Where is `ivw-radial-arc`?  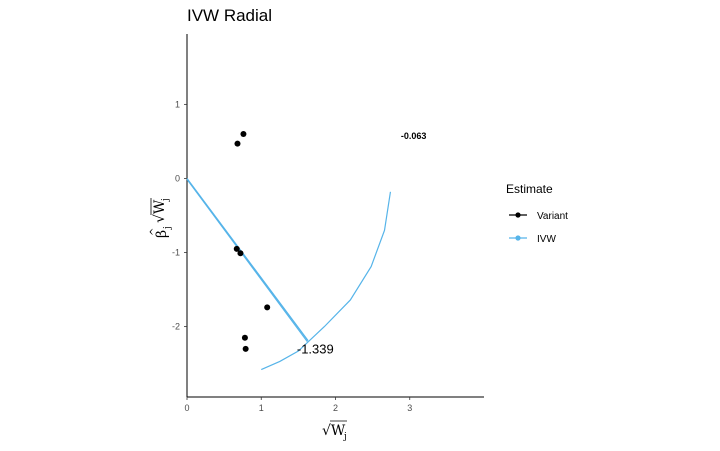
ivw-radial-arc is located at coordinates (326, 281).